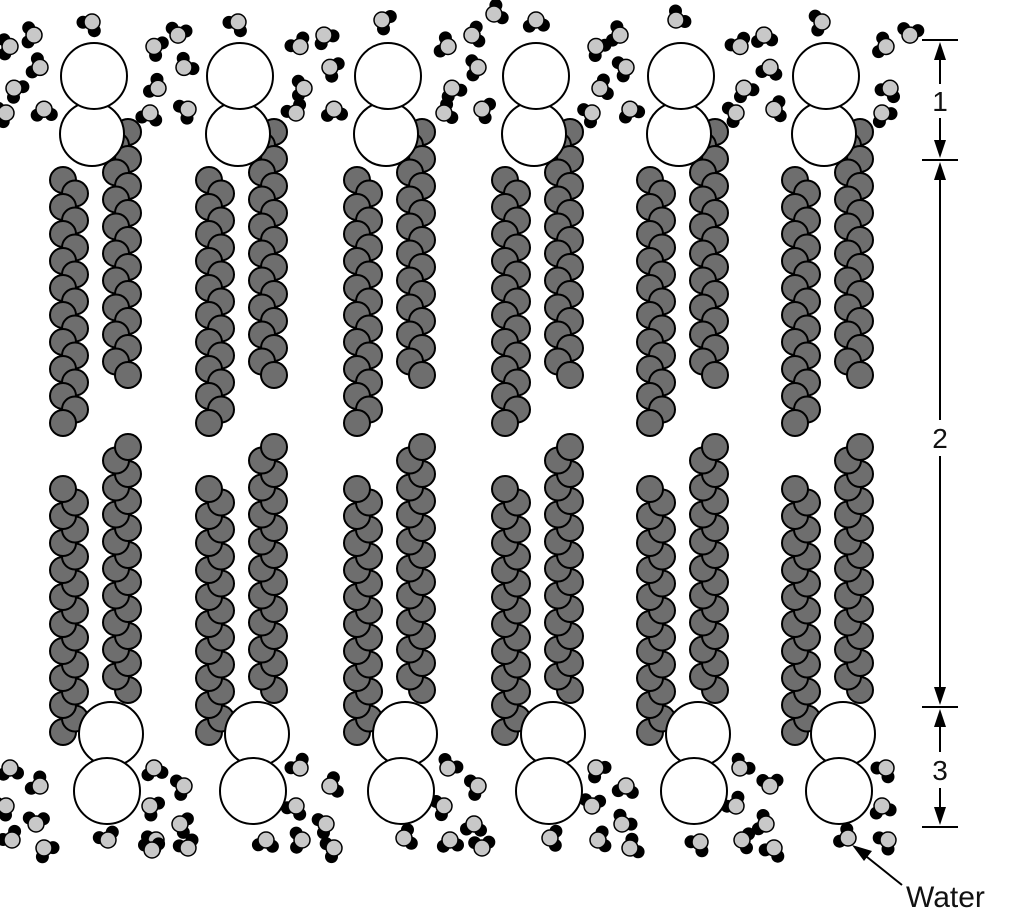 The height and width of the screenshot is (920, 1022). Describe the element at coordinates (882, 869) in the screenshot. I see `water-pointer-line` at that location.